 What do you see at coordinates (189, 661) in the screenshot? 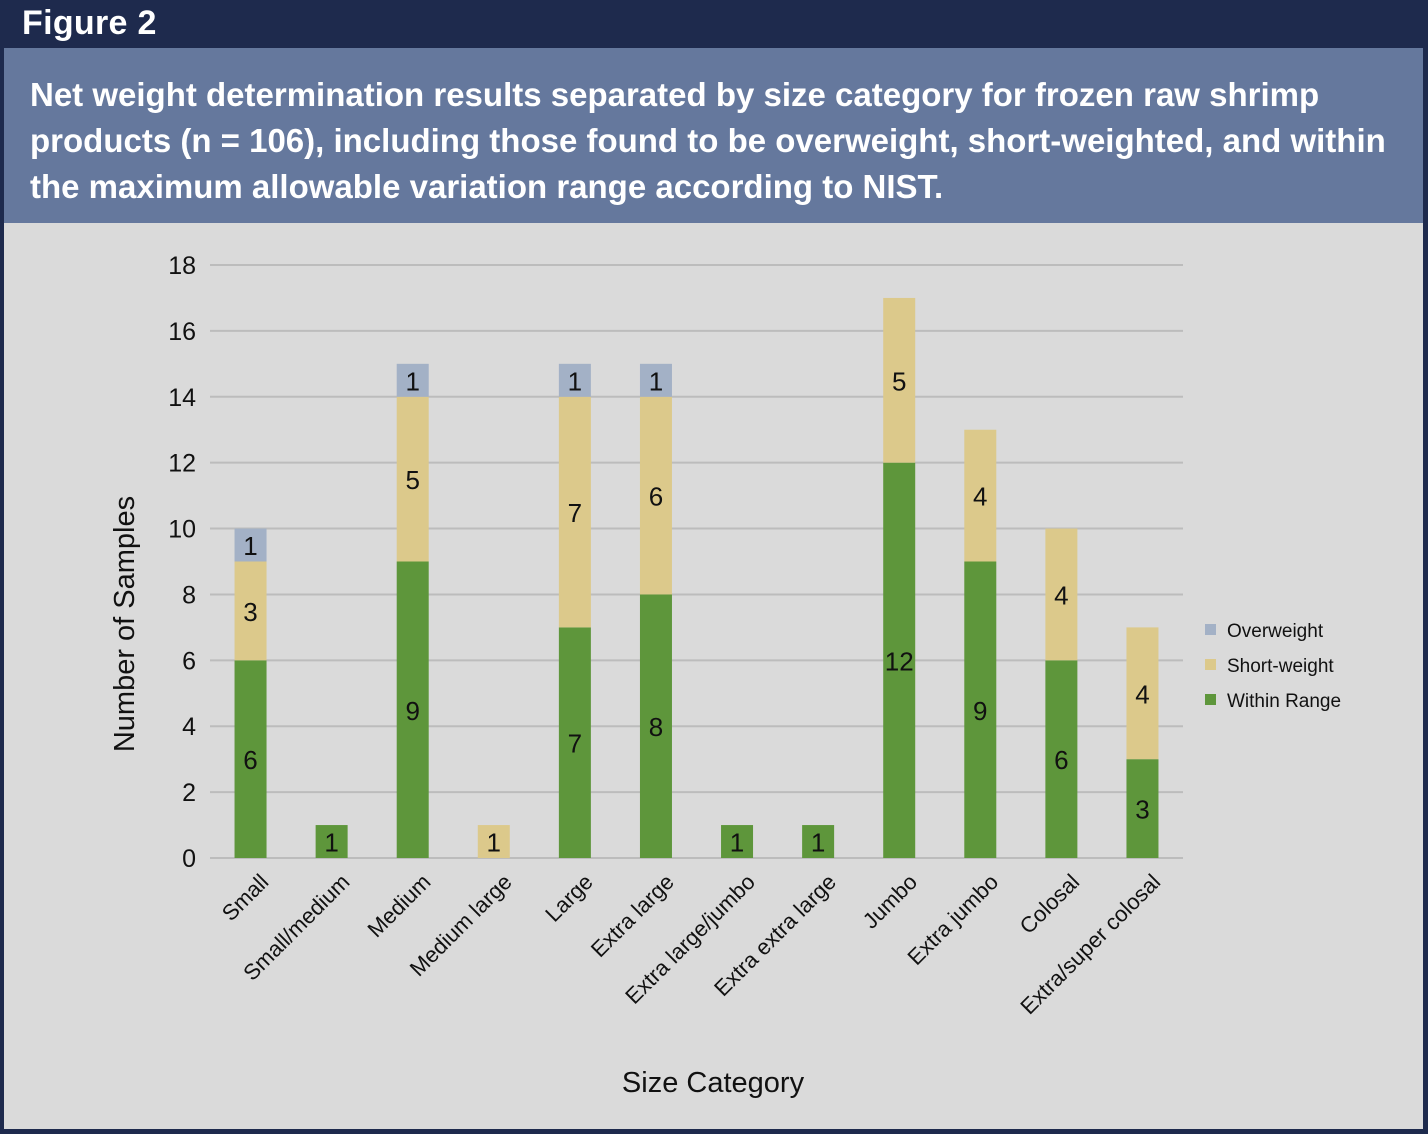
I see `y-tick-label: 6` at bounding box center [189, 661].